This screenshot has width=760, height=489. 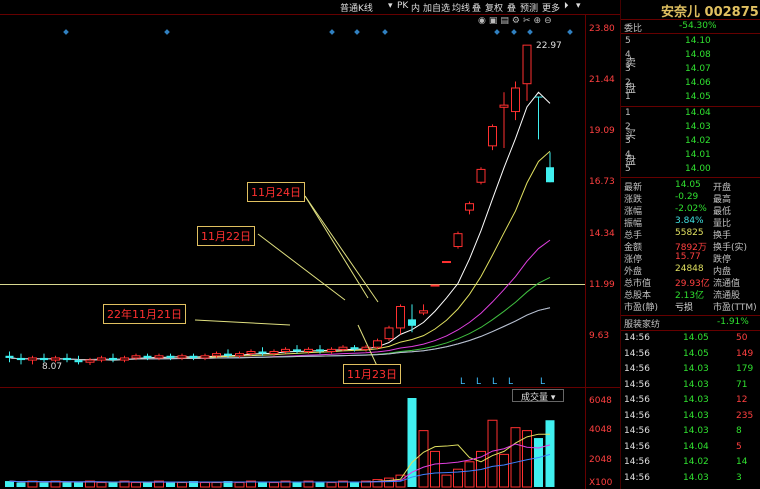 I want to click on period-selector: 普通K线, so click(x=356, y=9).